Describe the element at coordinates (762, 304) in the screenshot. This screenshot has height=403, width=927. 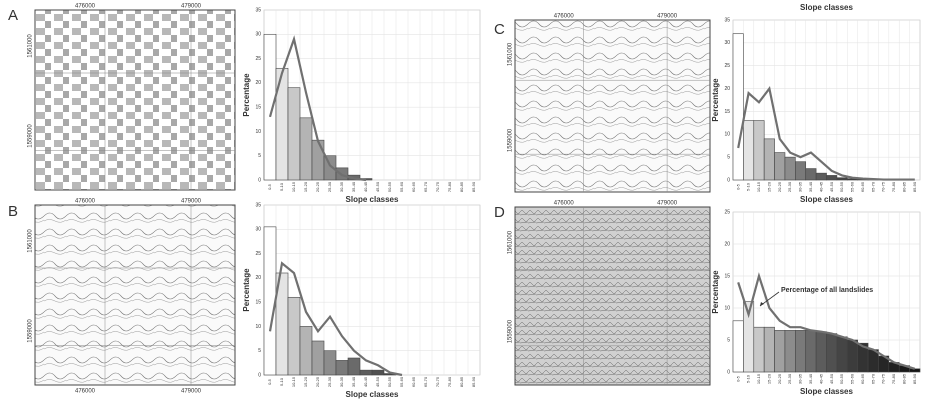
I see `arrow-head` at that location.